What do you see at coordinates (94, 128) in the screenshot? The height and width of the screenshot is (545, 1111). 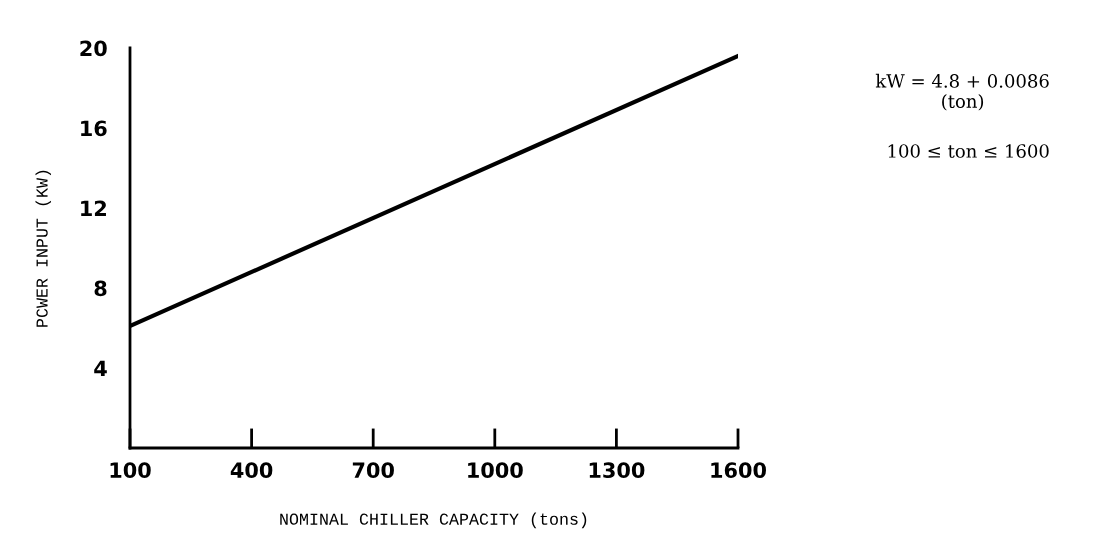 I see `y-tick-label: 16` at bounding box center [94, 128].